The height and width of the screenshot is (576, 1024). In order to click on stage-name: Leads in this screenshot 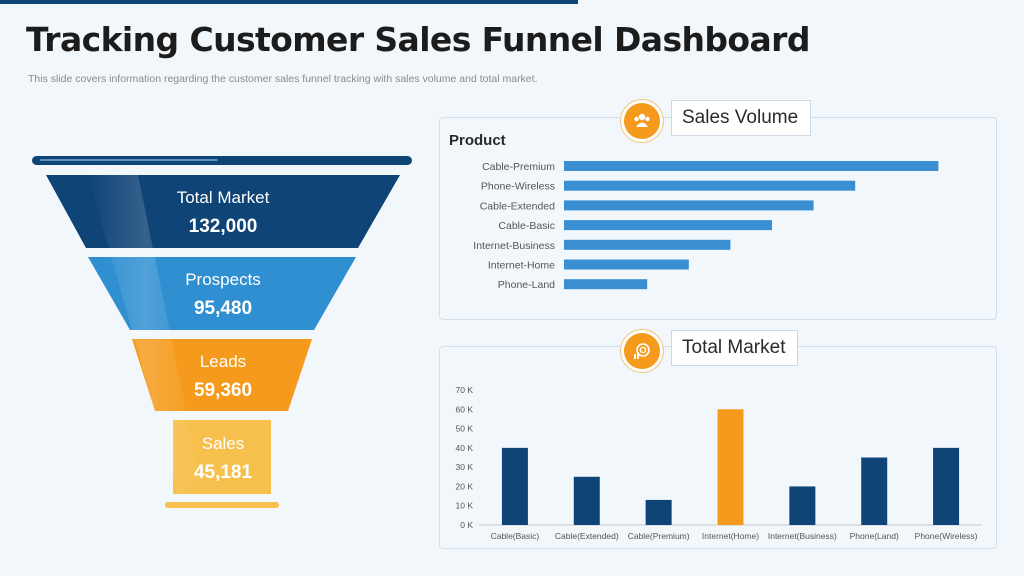, I will do `click(223, 361)`.